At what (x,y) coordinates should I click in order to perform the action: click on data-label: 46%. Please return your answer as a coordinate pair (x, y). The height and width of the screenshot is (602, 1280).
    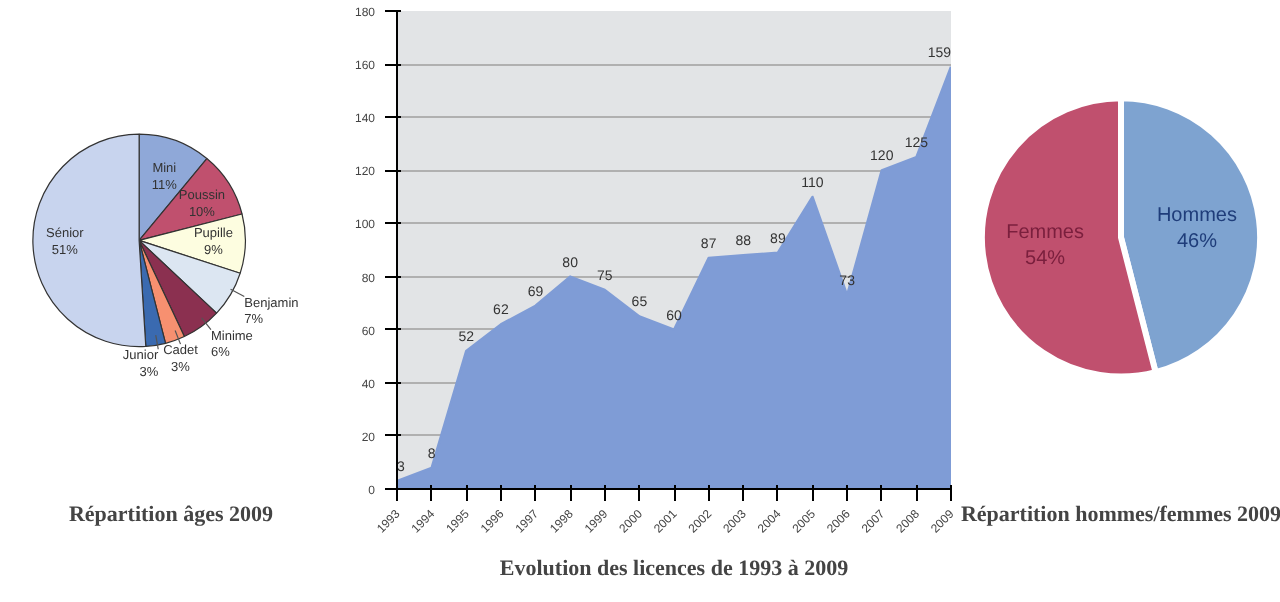
    Looking at the image, I should click on (1197, 242).